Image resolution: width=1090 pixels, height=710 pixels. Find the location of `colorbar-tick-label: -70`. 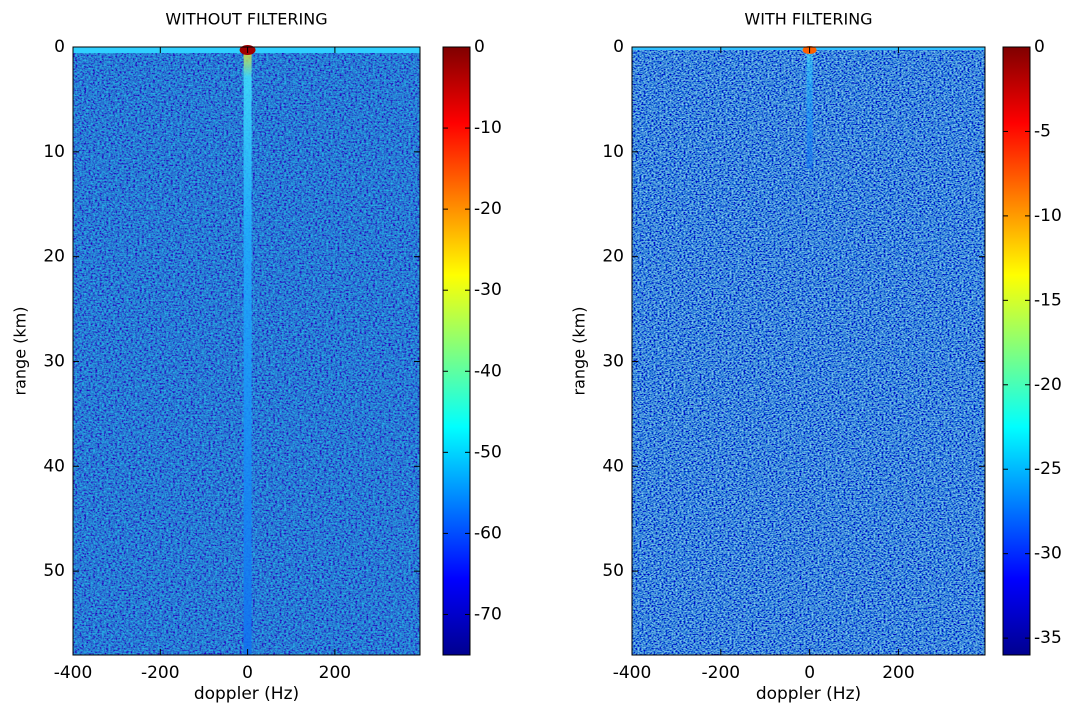

colorbar-tick-label: -70 is located at coordinates (488, 614).